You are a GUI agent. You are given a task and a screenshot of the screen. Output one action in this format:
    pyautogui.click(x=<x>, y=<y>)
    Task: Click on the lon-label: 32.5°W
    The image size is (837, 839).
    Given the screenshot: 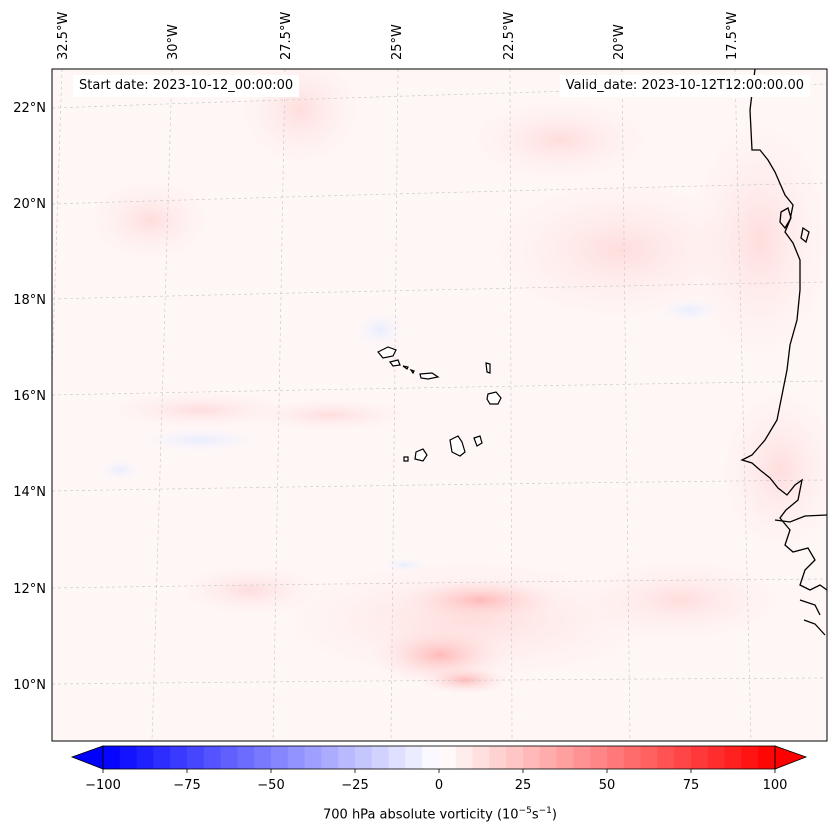 What is the action you would take?
    pyautogui.click(x=63, y=36)
    